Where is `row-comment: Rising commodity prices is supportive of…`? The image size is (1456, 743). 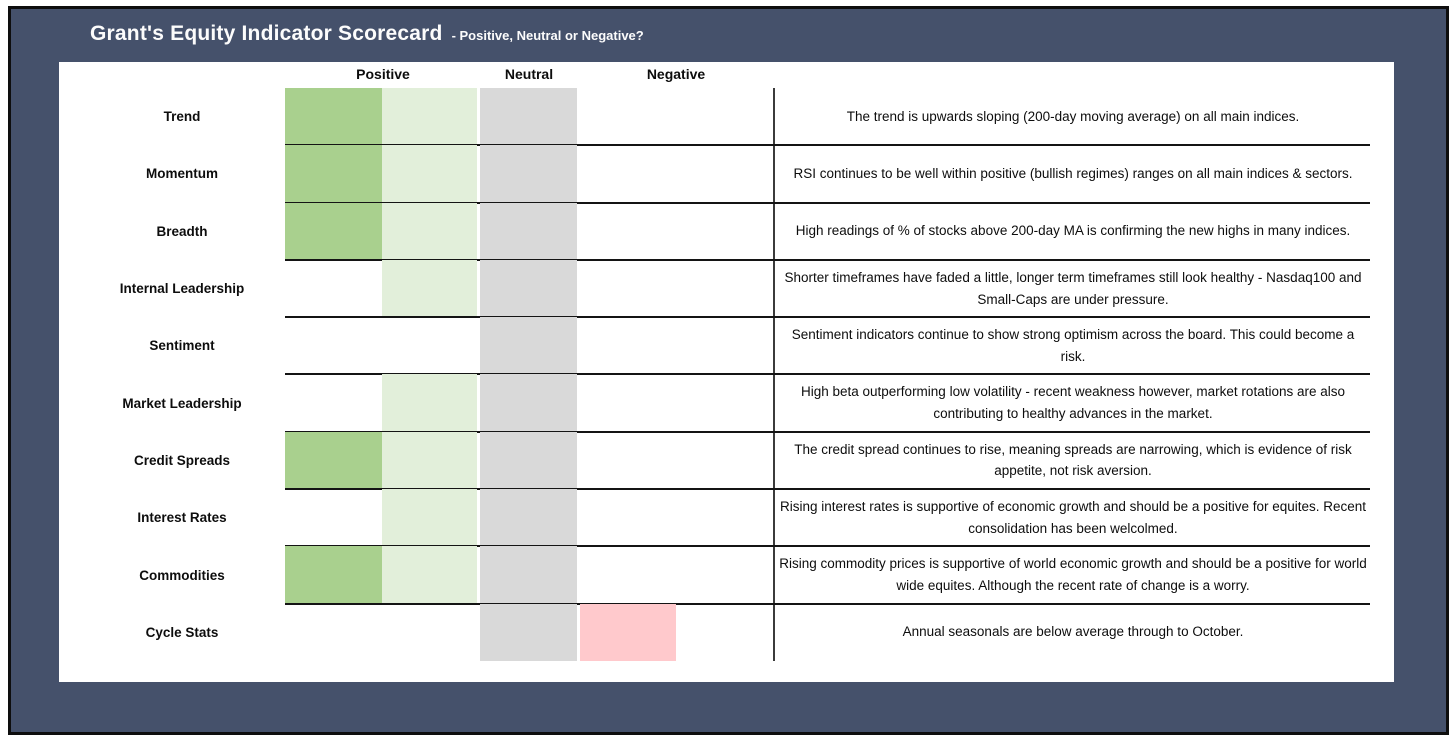
row-comment: Rising commodity prices is supportive of… is located at coordinates (1073, 575).